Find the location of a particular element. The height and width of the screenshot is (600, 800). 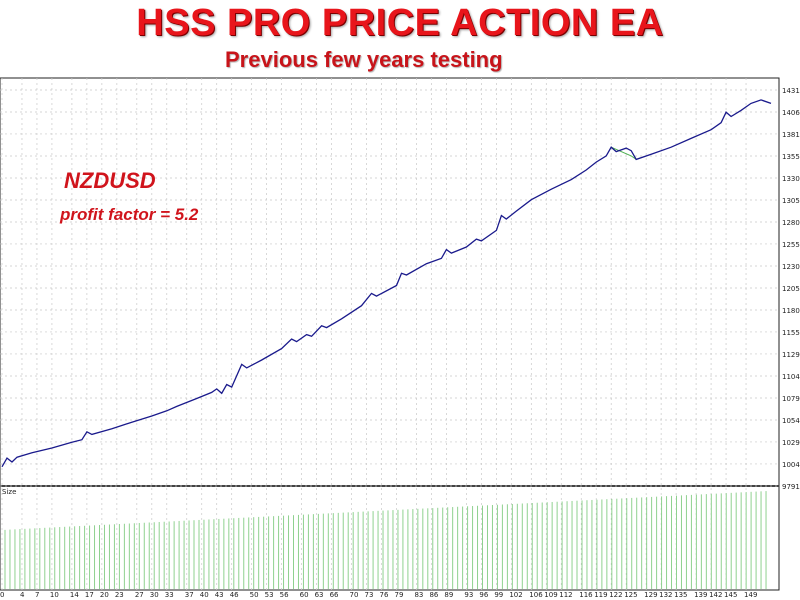

y-tick-label: 13057 is located at coordinates (791, 201).